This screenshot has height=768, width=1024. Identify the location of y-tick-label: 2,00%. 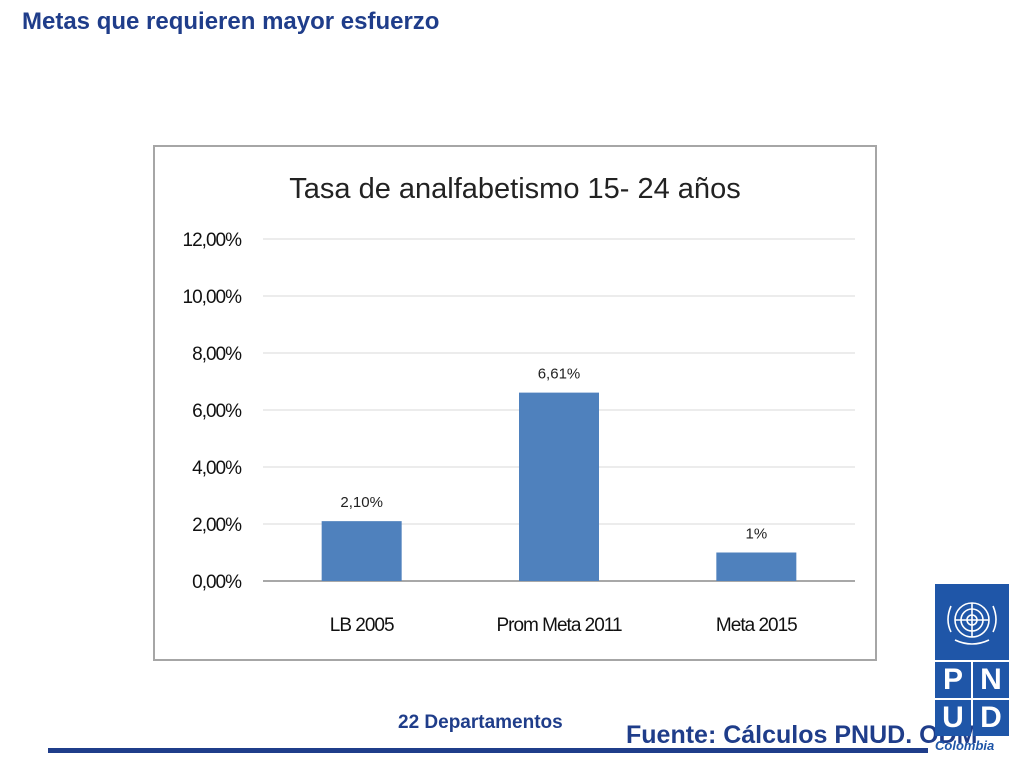
(217, 525).